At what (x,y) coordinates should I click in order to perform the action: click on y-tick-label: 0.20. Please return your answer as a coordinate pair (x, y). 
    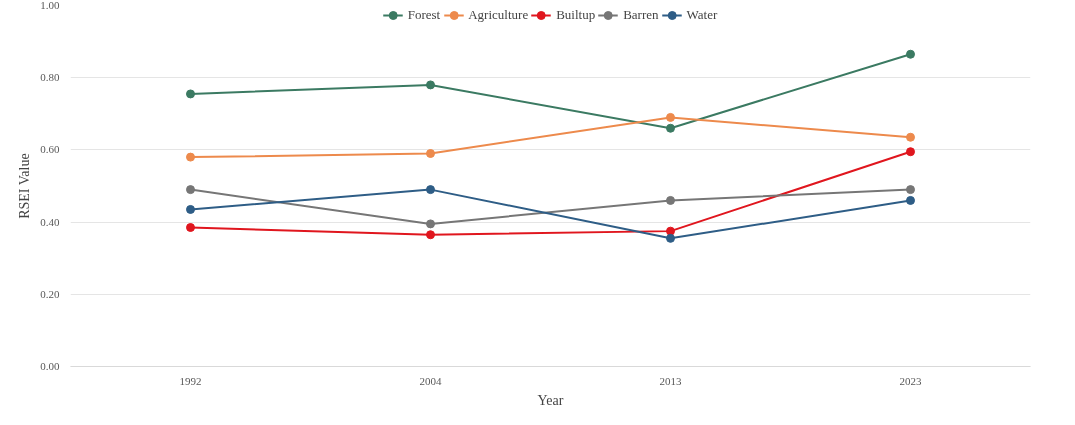
    Looking at the image, I should click on (50, 293).